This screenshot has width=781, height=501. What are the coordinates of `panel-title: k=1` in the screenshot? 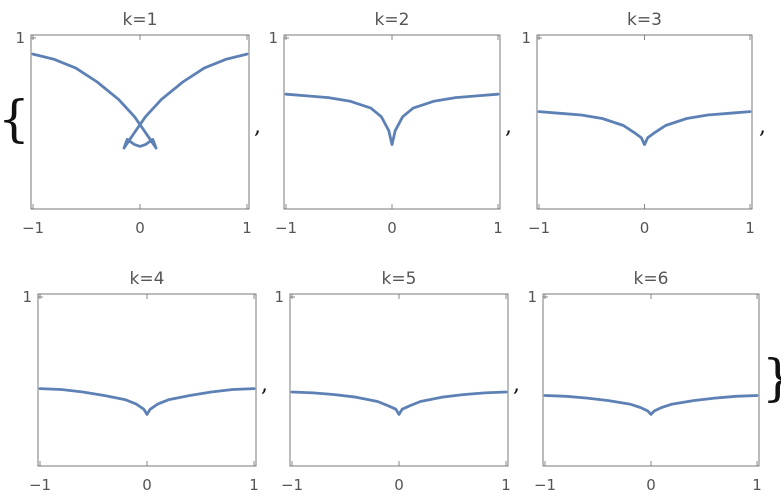 It's located at (140, 20).